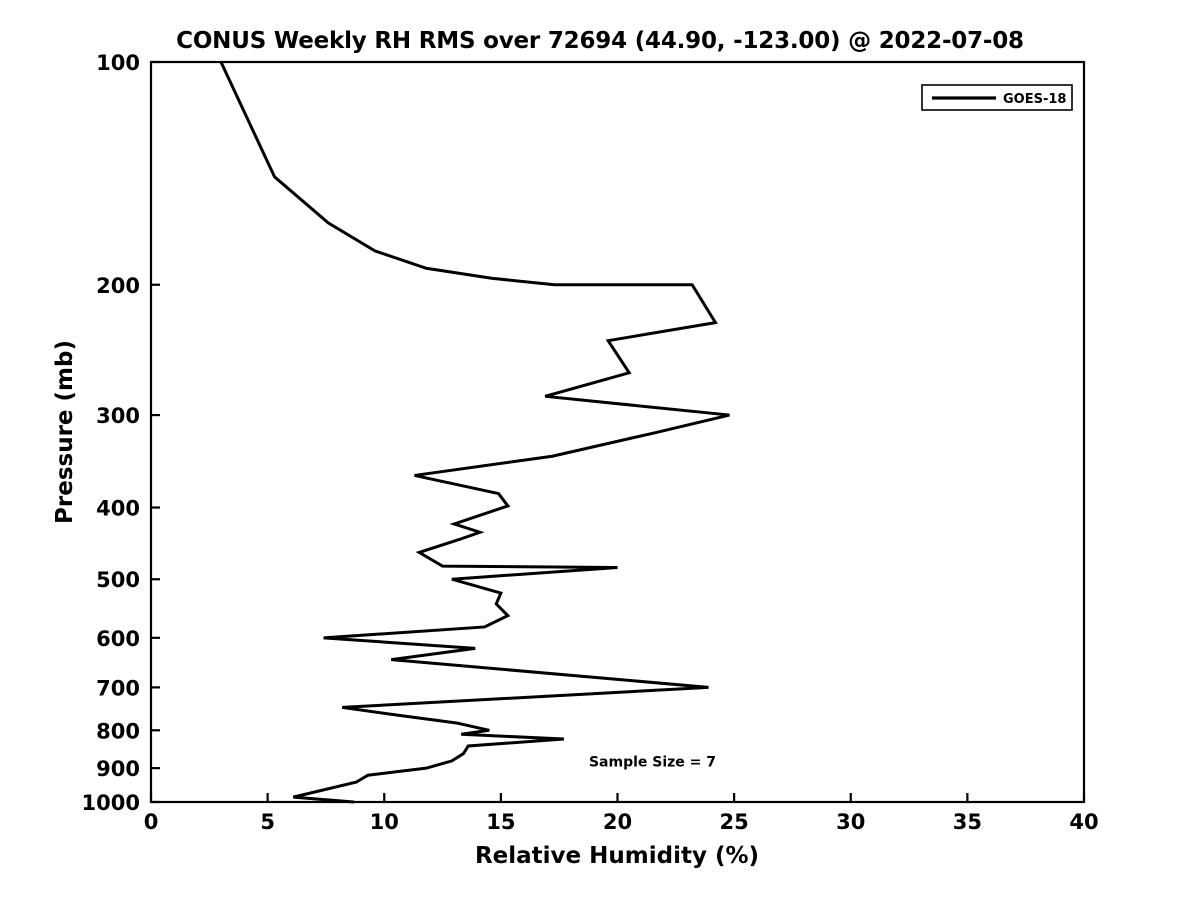 The image size is (1200, 900). Describe the element at coordinates (118, 63) in the screenshot. I see `y-tick-label: 100` at that location.